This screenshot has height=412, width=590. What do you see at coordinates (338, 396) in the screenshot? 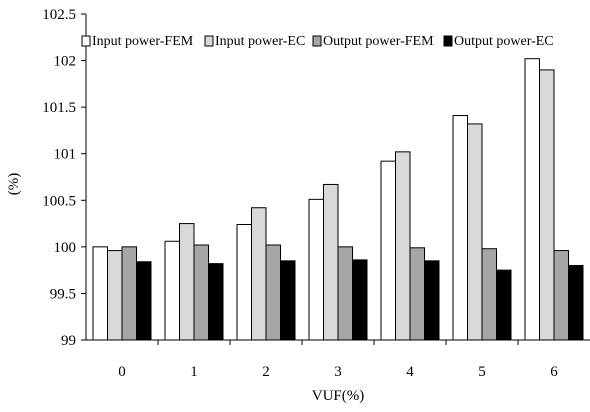
I see `x-axis-title: VUF(%)` at bounding box center [338, 396].